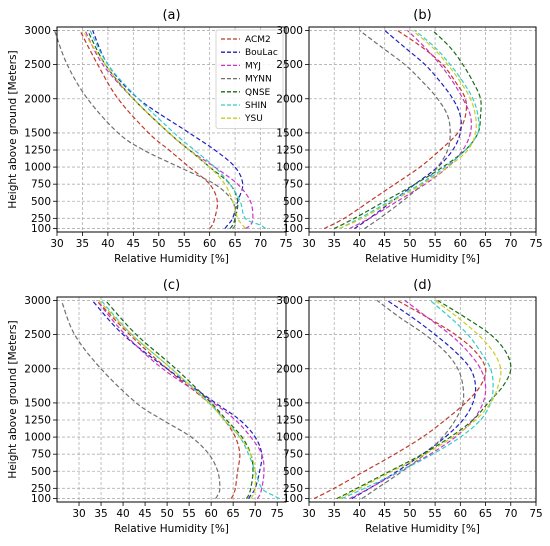 The width and height of the screenshot is (550, 546). Describe the element at coordinates (422, 15) in the screenshot. I see `panel-title: (b)` at that location.